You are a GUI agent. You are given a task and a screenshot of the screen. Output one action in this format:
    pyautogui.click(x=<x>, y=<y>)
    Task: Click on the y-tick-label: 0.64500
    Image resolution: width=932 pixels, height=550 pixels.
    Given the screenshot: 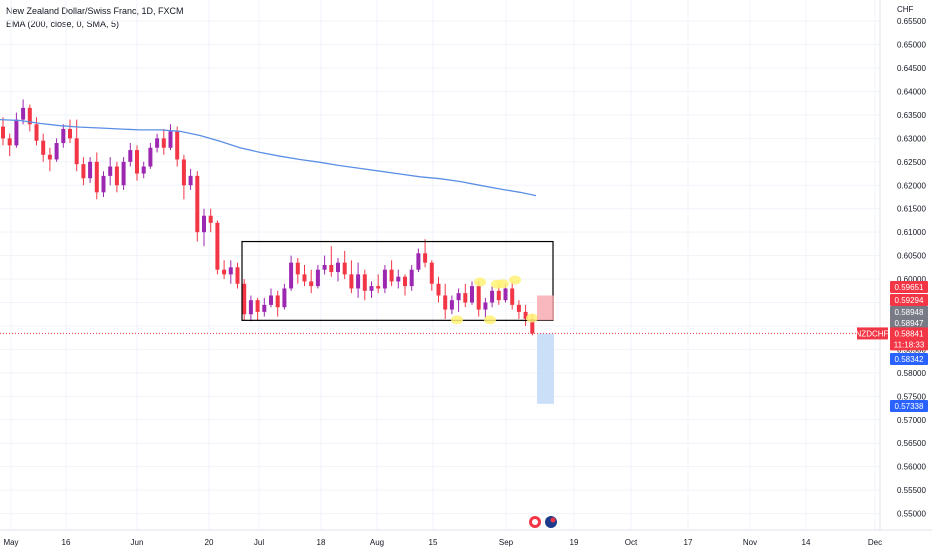 What is the action you would take?
    pyautogui.click(x=911, y=68)
    